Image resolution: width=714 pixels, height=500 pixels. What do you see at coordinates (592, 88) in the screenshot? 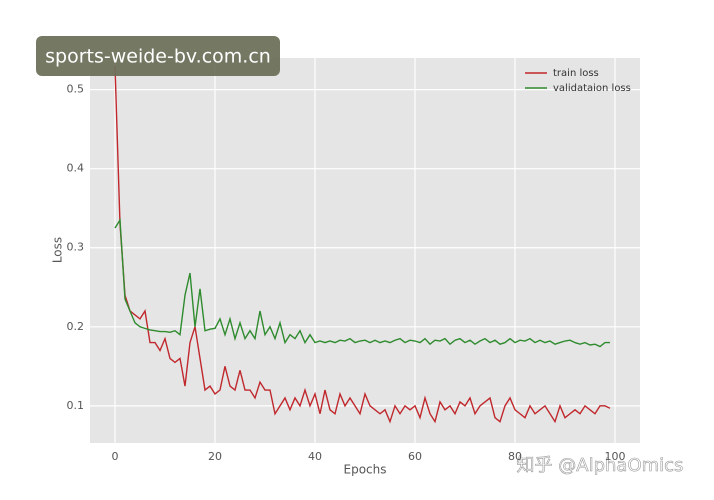
I see `legend-label: validataion loss` at bounding box center [592, 88].